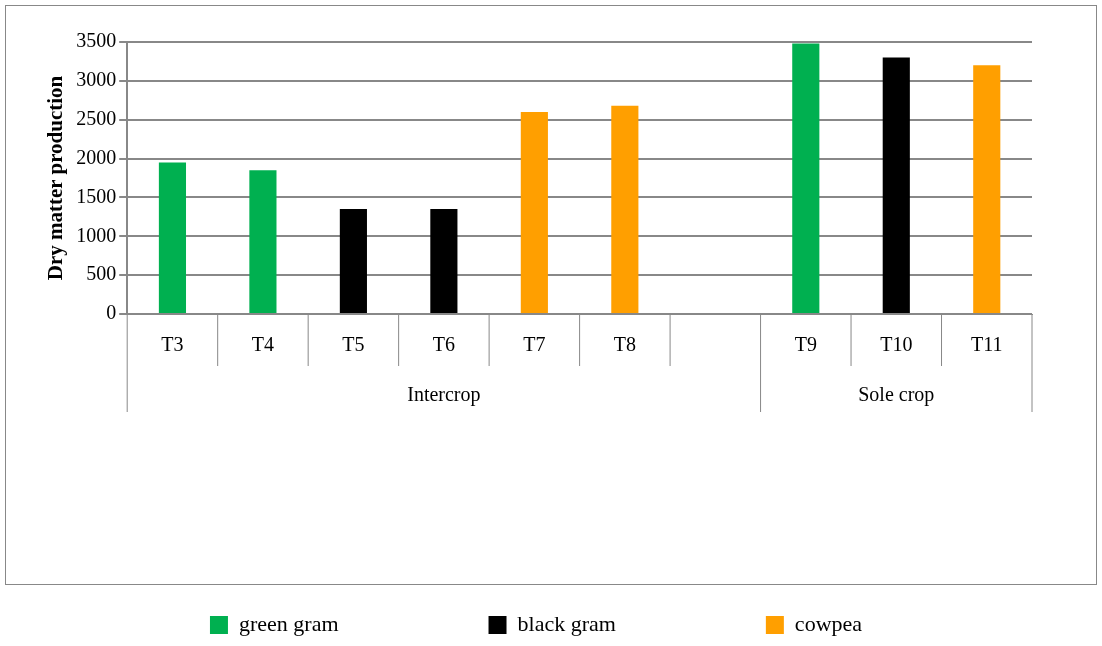  I want to click on x-tick-label: T9, so click(805, 344).